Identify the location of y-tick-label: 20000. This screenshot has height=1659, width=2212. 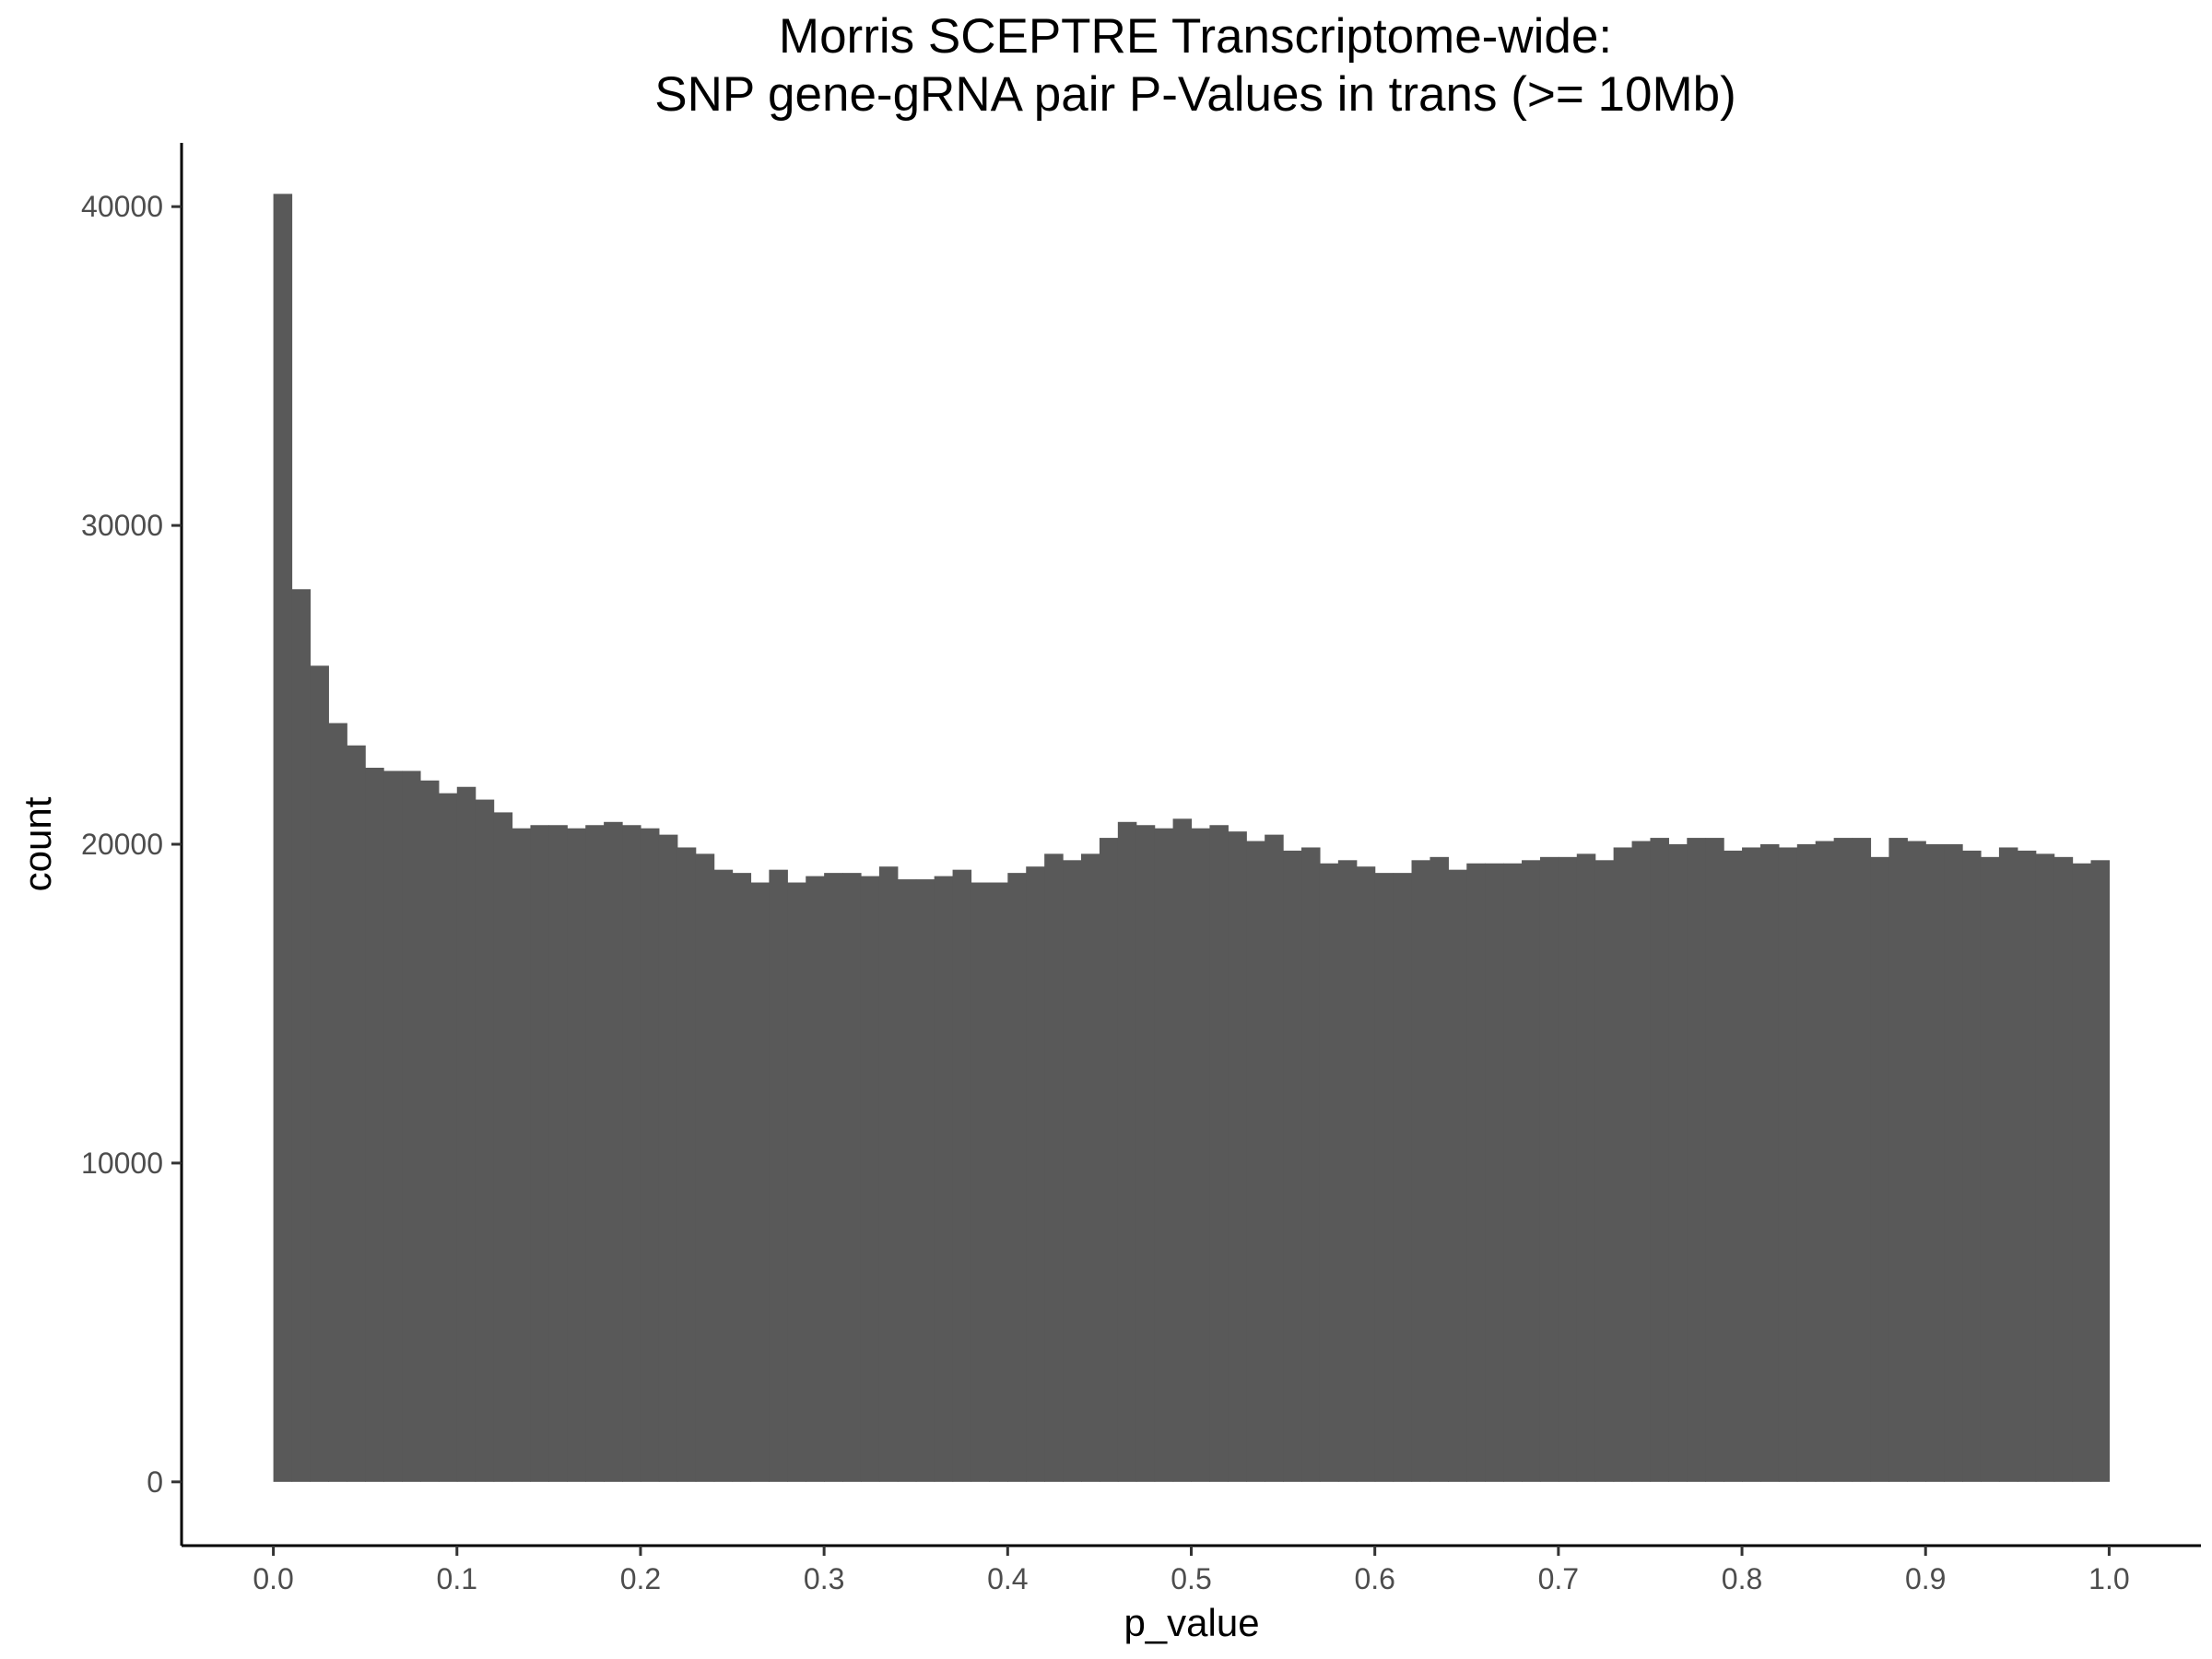
(122, 844).